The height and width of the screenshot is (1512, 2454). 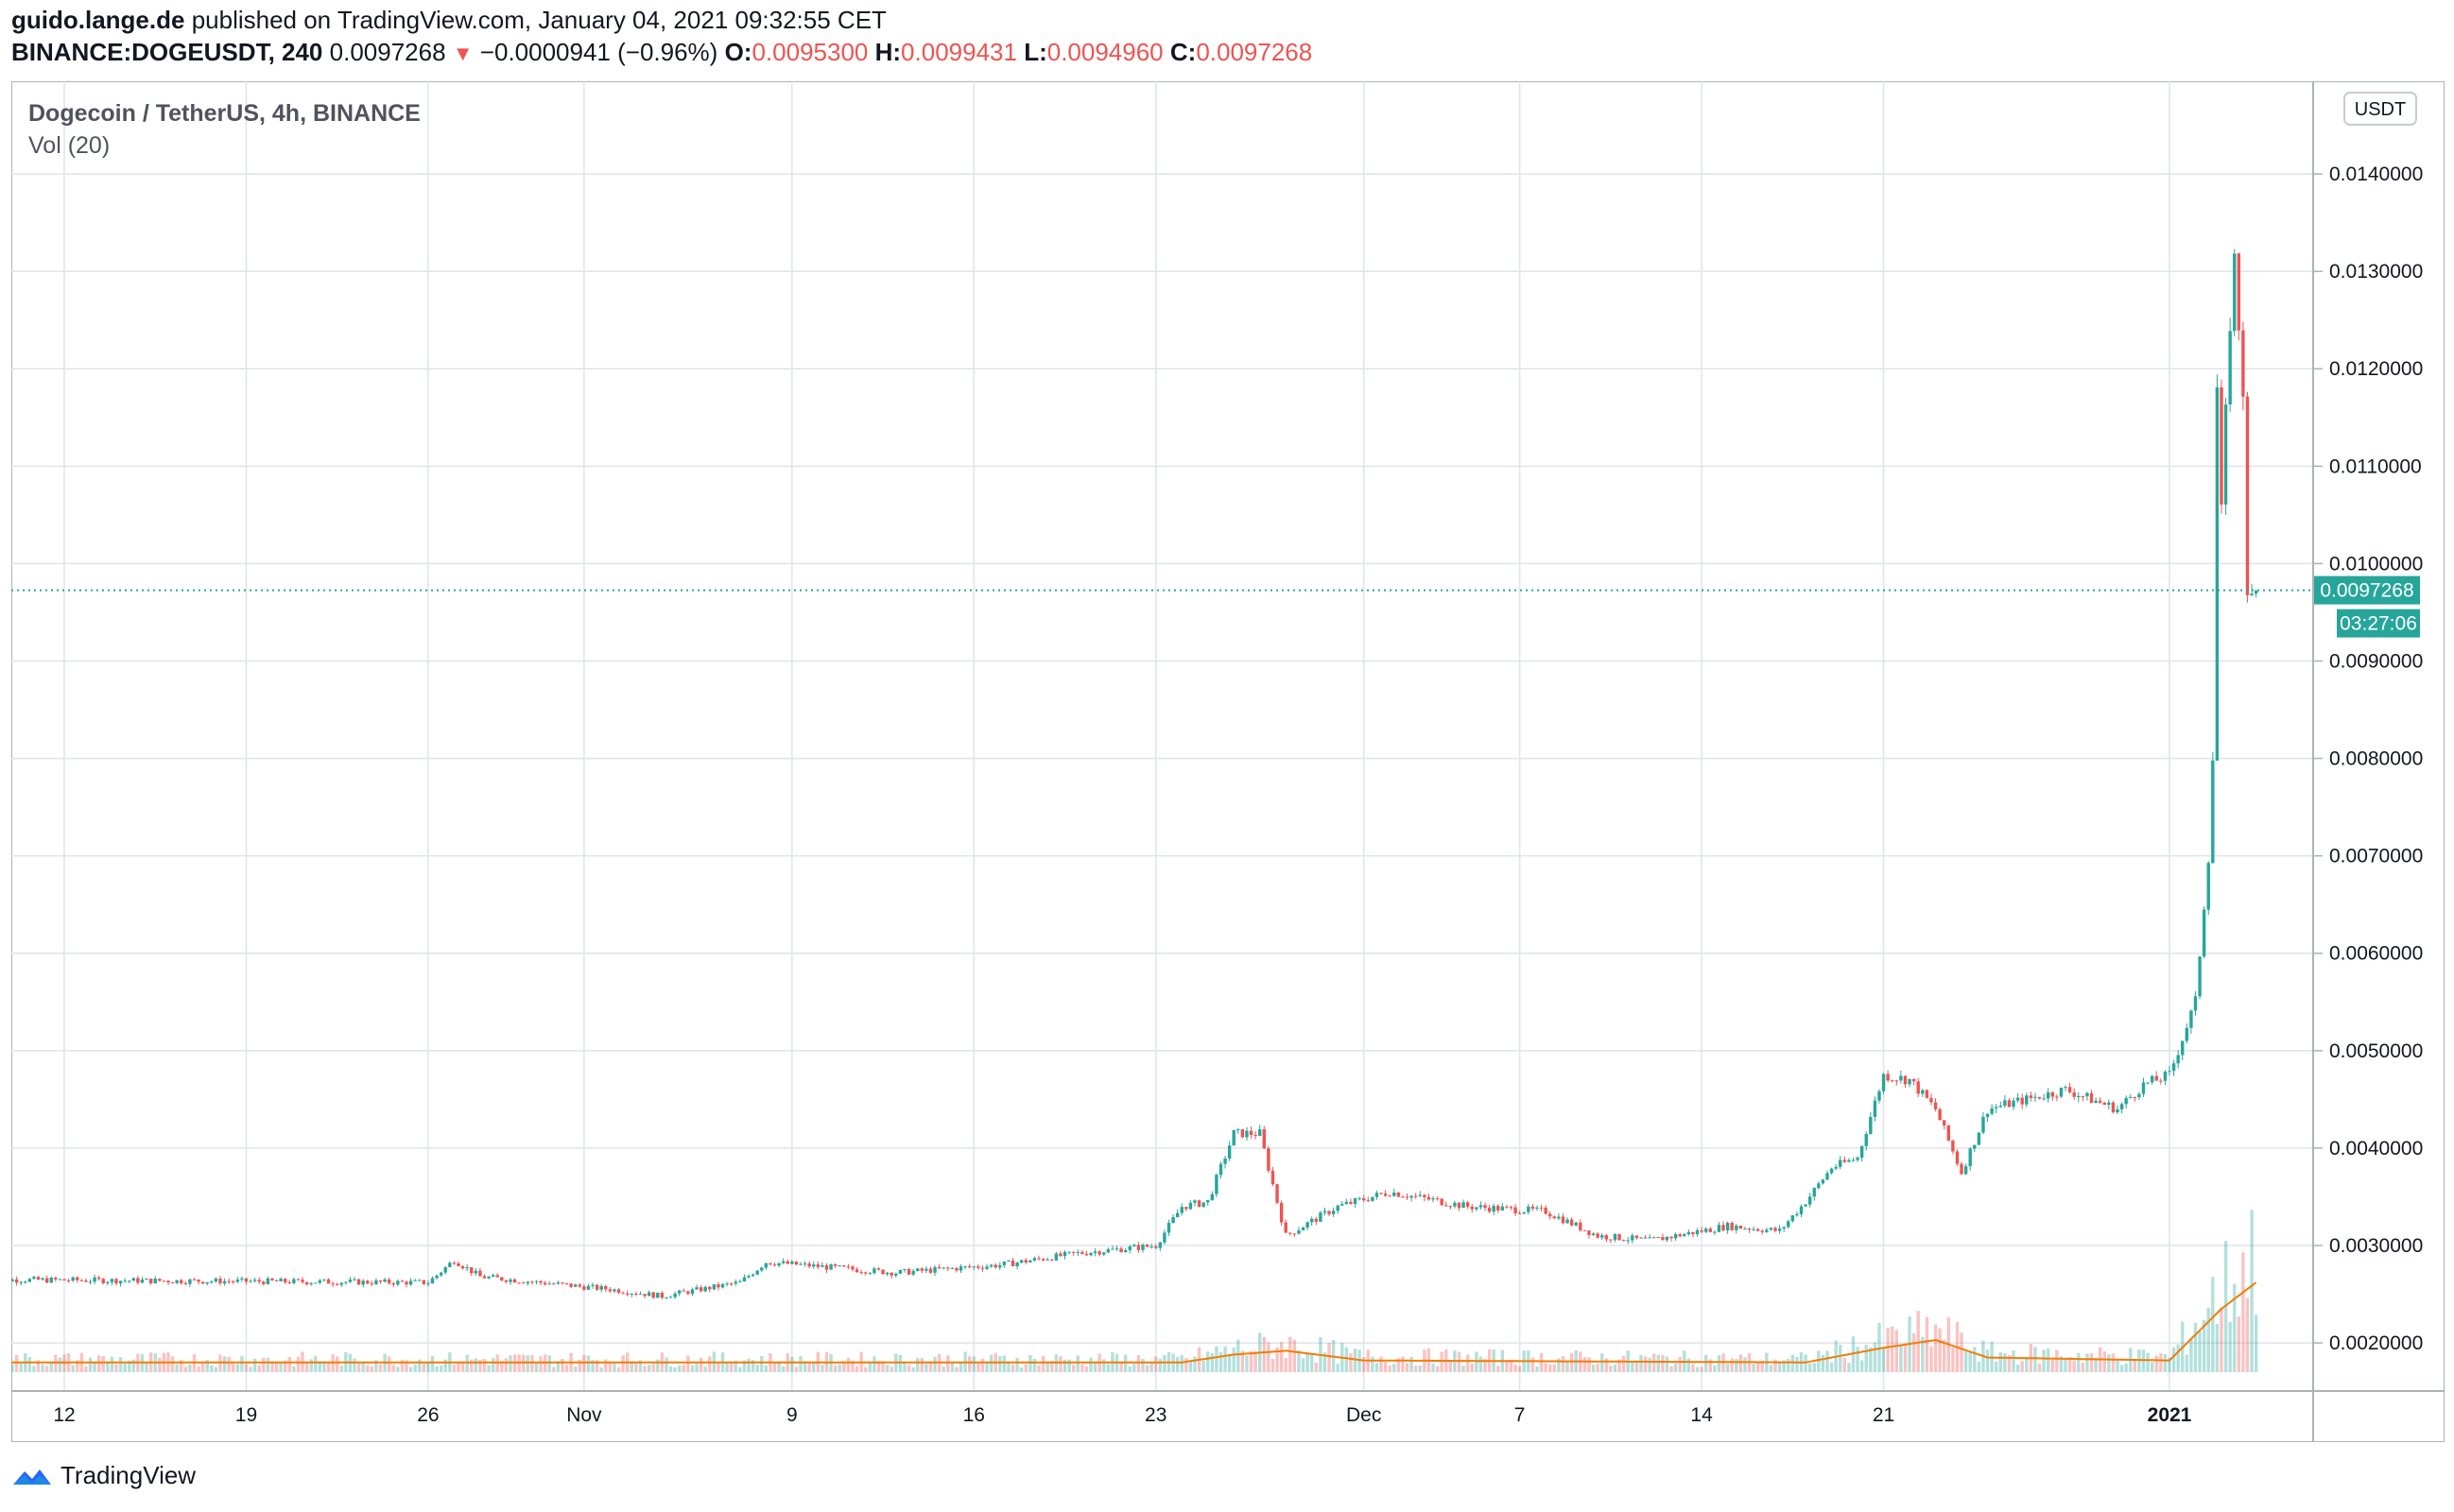 I want to click on y-tick-label: 0.0130000, so click(x=2376, y=272).